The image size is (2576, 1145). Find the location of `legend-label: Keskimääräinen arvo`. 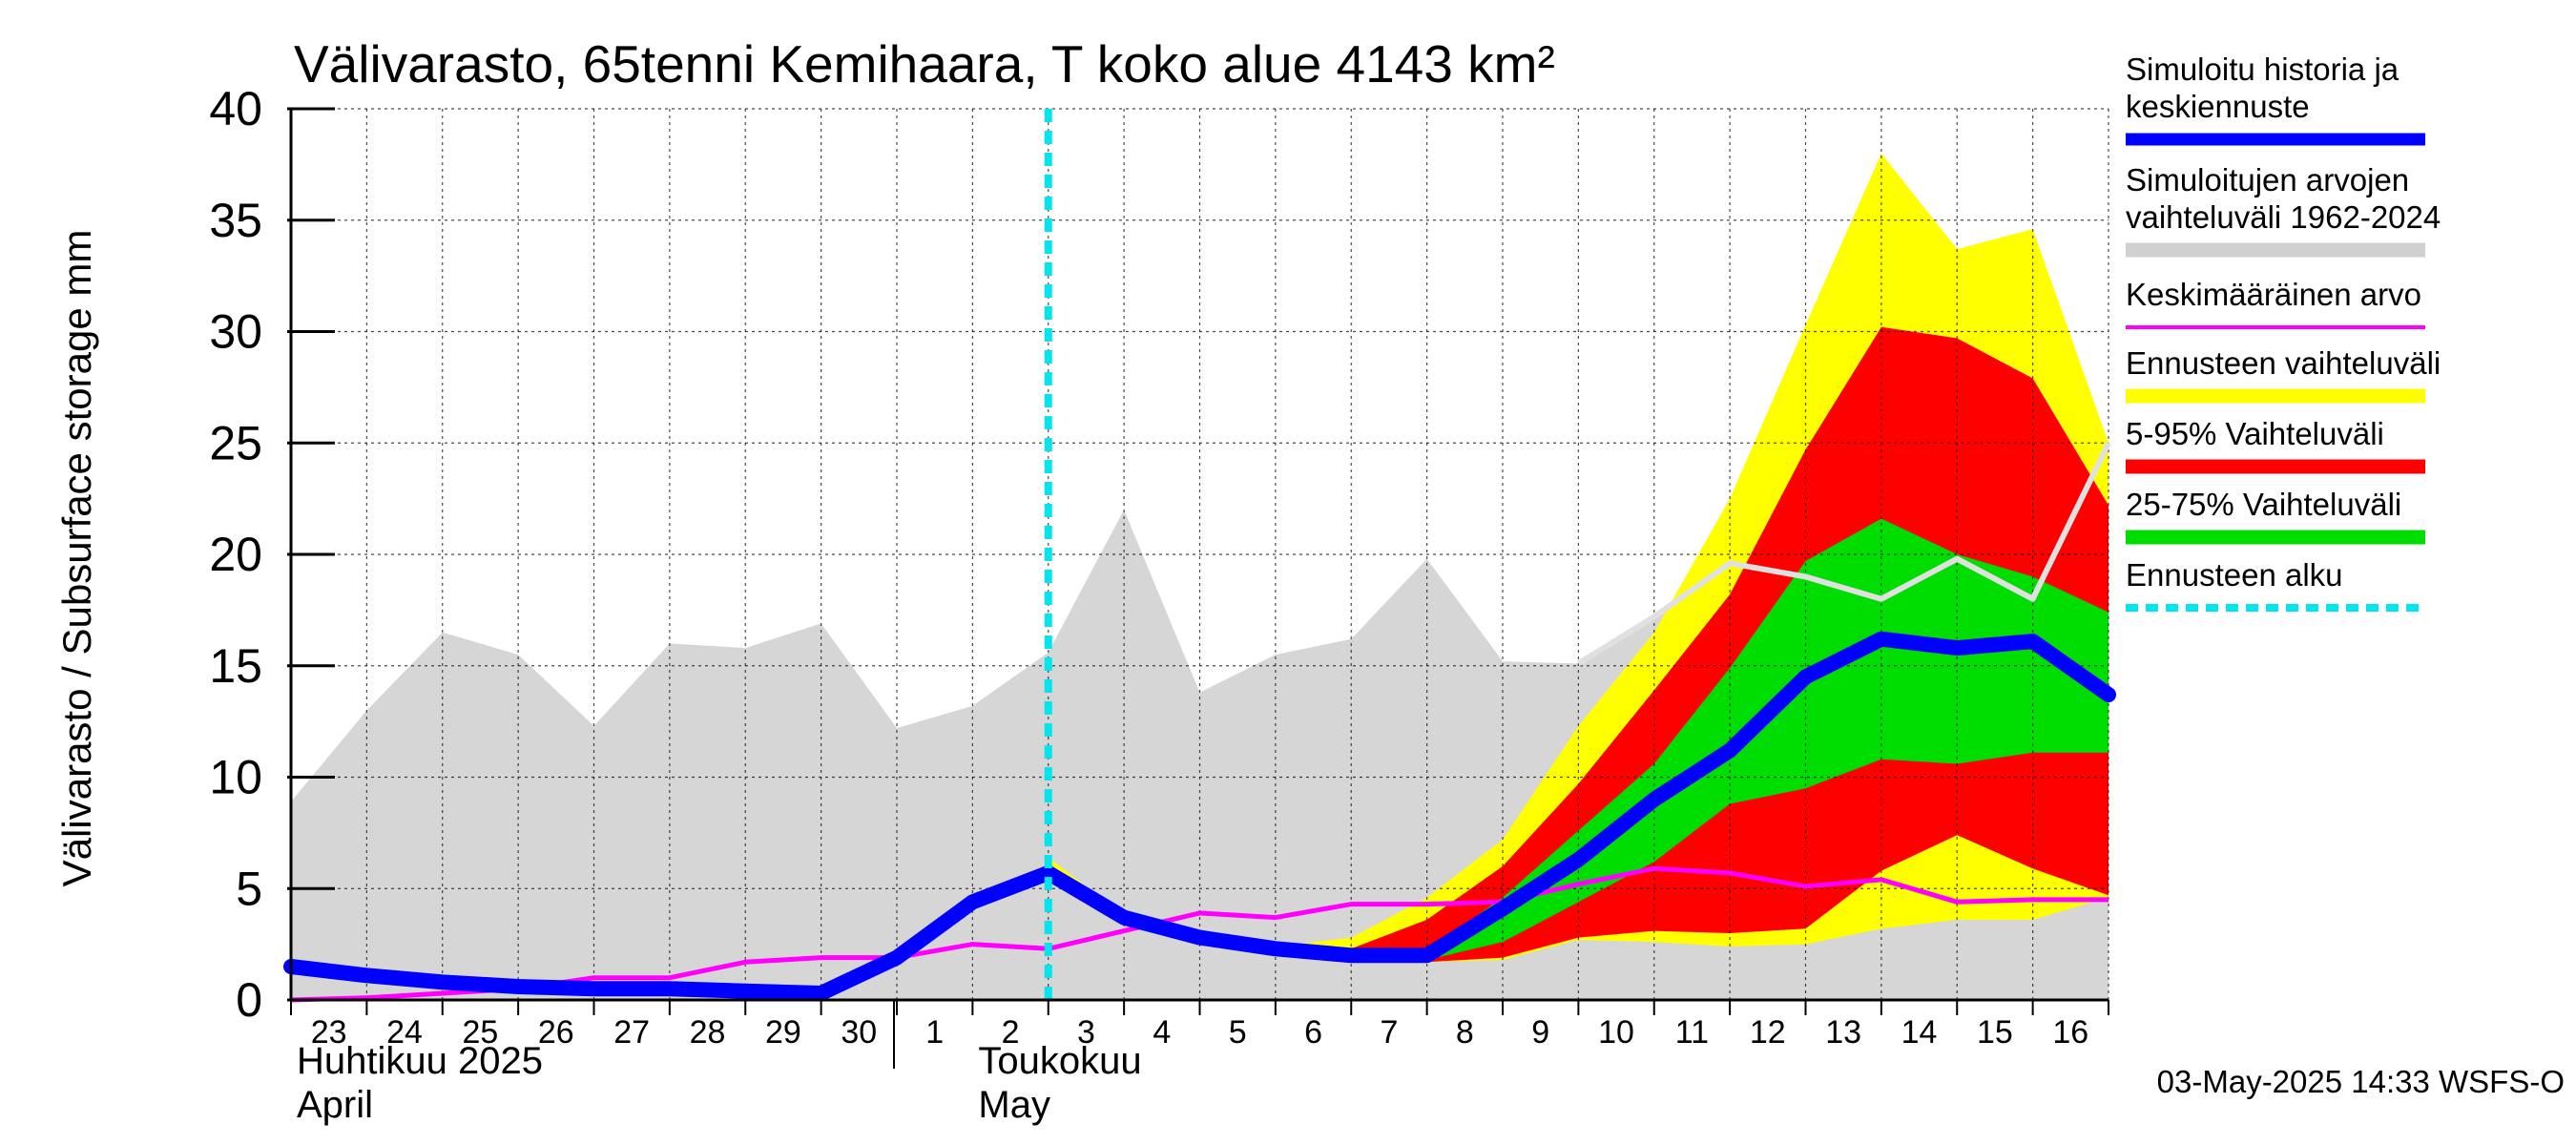

legend-label: Keskimääräinen arvo is located at coordinates (2273, 295).